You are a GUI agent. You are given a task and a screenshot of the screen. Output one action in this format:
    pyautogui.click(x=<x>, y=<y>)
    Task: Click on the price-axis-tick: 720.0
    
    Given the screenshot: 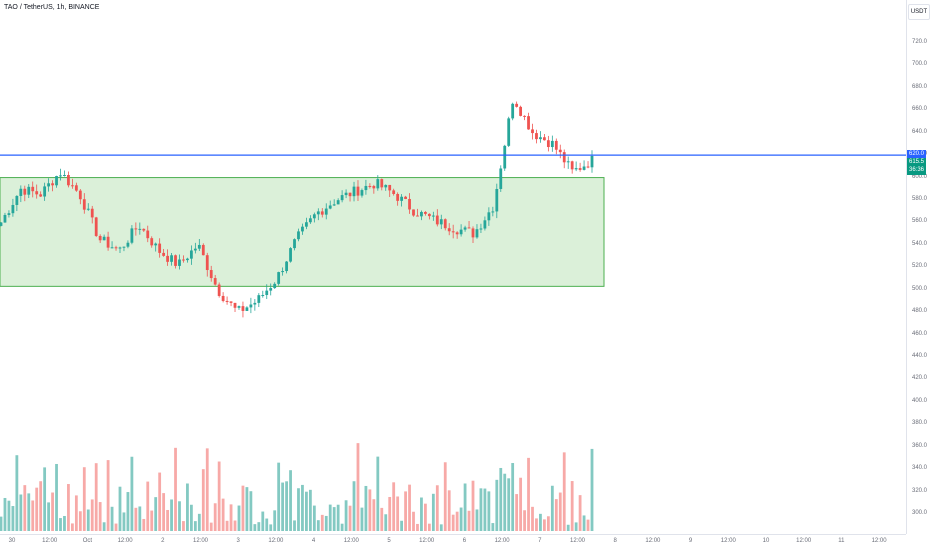 What is the action you would take?
    pyautogui.click(x=920, y=42)
    